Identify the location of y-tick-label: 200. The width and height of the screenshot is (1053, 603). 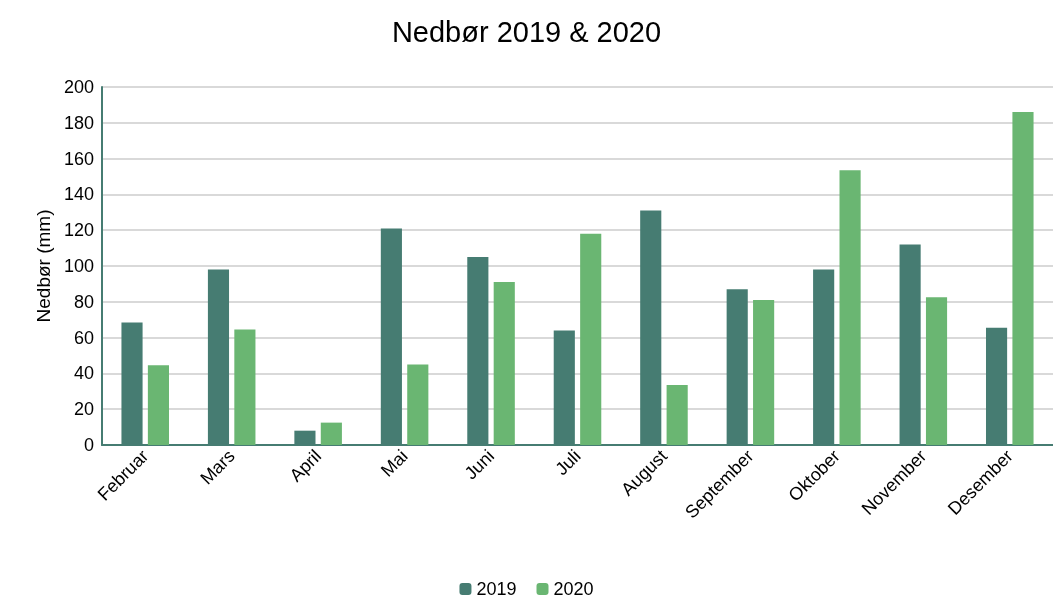
(78, 87).